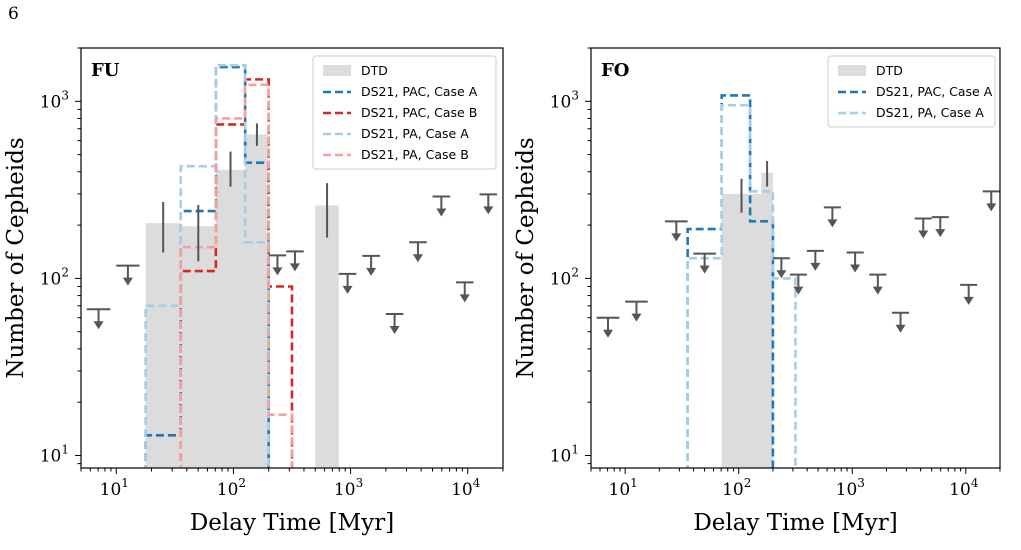 This screenshot has width=1021, height=550. What do you see at coordinates (292, 523) in the screenshot?
I see `x-axis-label: Delay Time [Myr]` at bounding box center [292, 523].